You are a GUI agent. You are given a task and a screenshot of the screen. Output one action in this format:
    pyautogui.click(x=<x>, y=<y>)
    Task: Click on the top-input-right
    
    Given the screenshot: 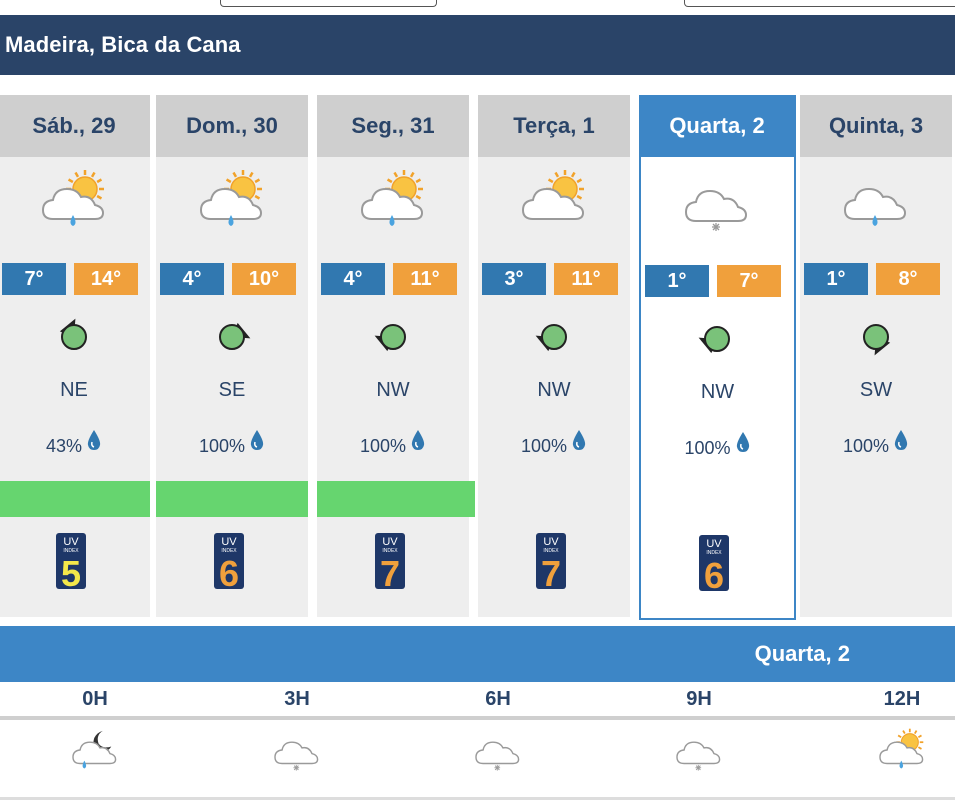 What is the action you would take?
    pyautogui.click(x=819, y=3)
    